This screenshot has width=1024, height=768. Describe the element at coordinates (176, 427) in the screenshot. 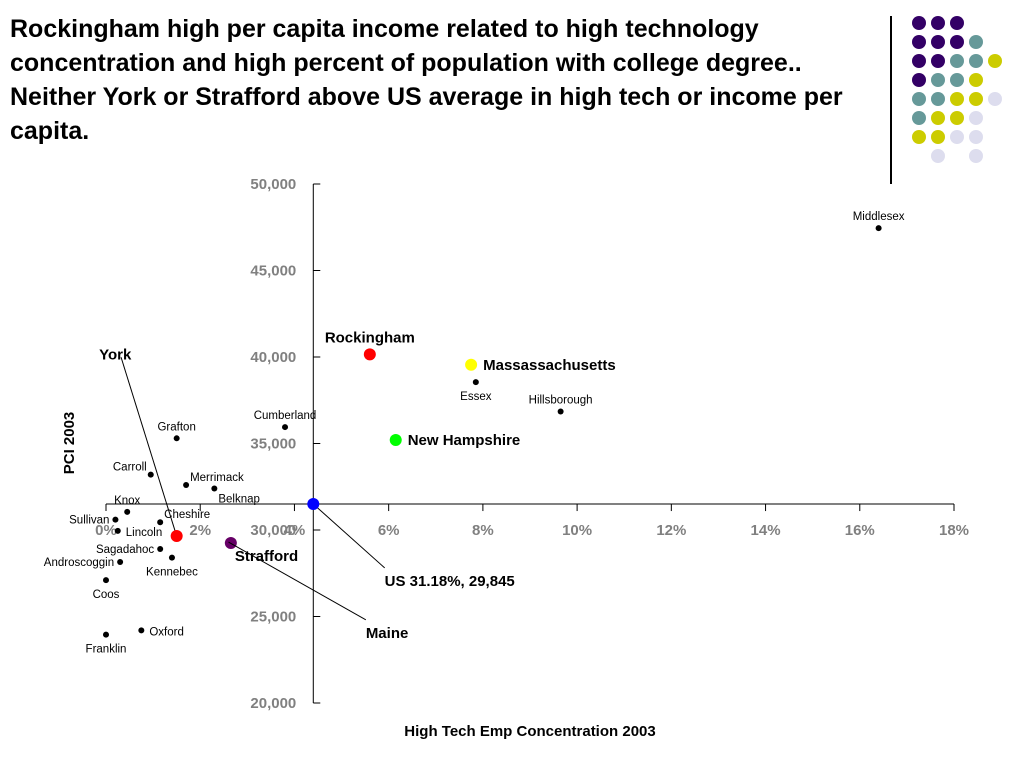

I see `point-label-grafton: Grafton` at that location.